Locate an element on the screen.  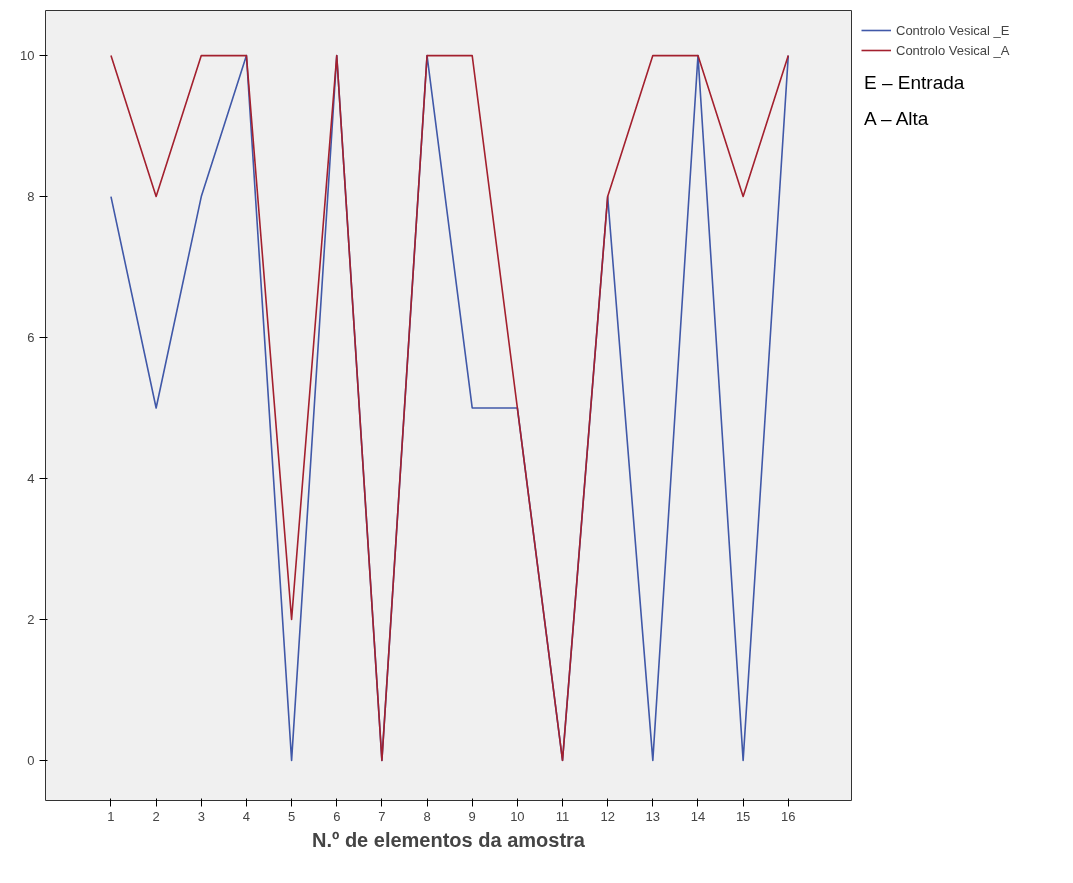
x-axis-title: N.º de elementos da amostra is located at coordinates (449, 839).